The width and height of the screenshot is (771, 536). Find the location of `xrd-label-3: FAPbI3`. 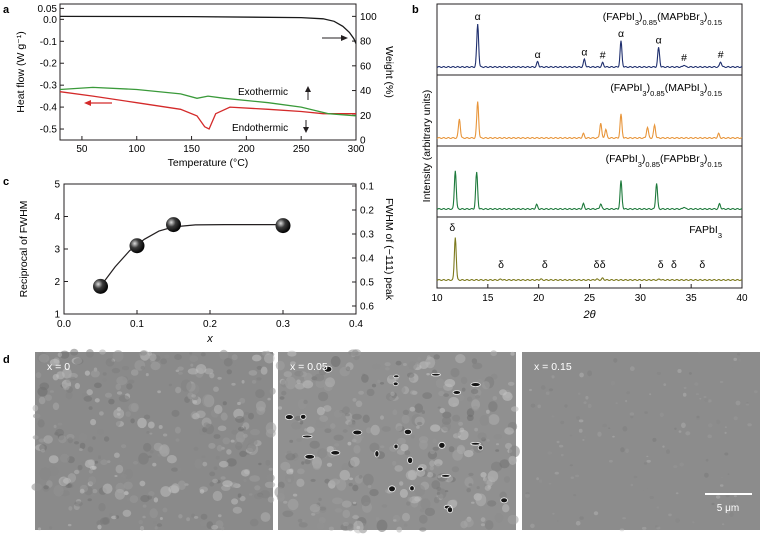

xrd-label-3: FAPbI3 is located at coordinates (705, 232).